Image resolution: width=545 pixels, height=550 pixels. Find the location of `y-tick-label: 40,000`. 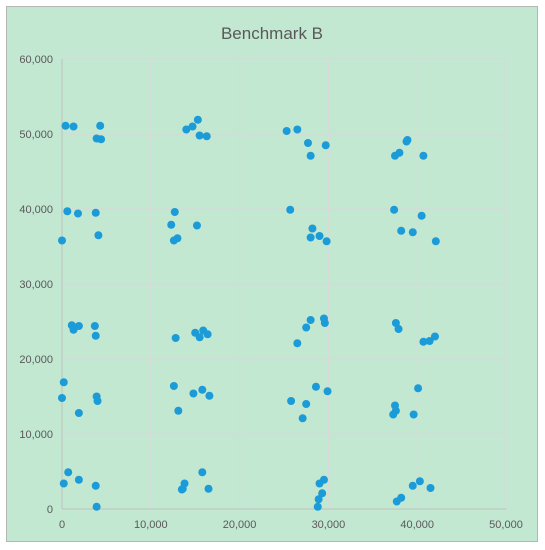

y-tick-label: 40,000 is located at coordinates (36, 210).